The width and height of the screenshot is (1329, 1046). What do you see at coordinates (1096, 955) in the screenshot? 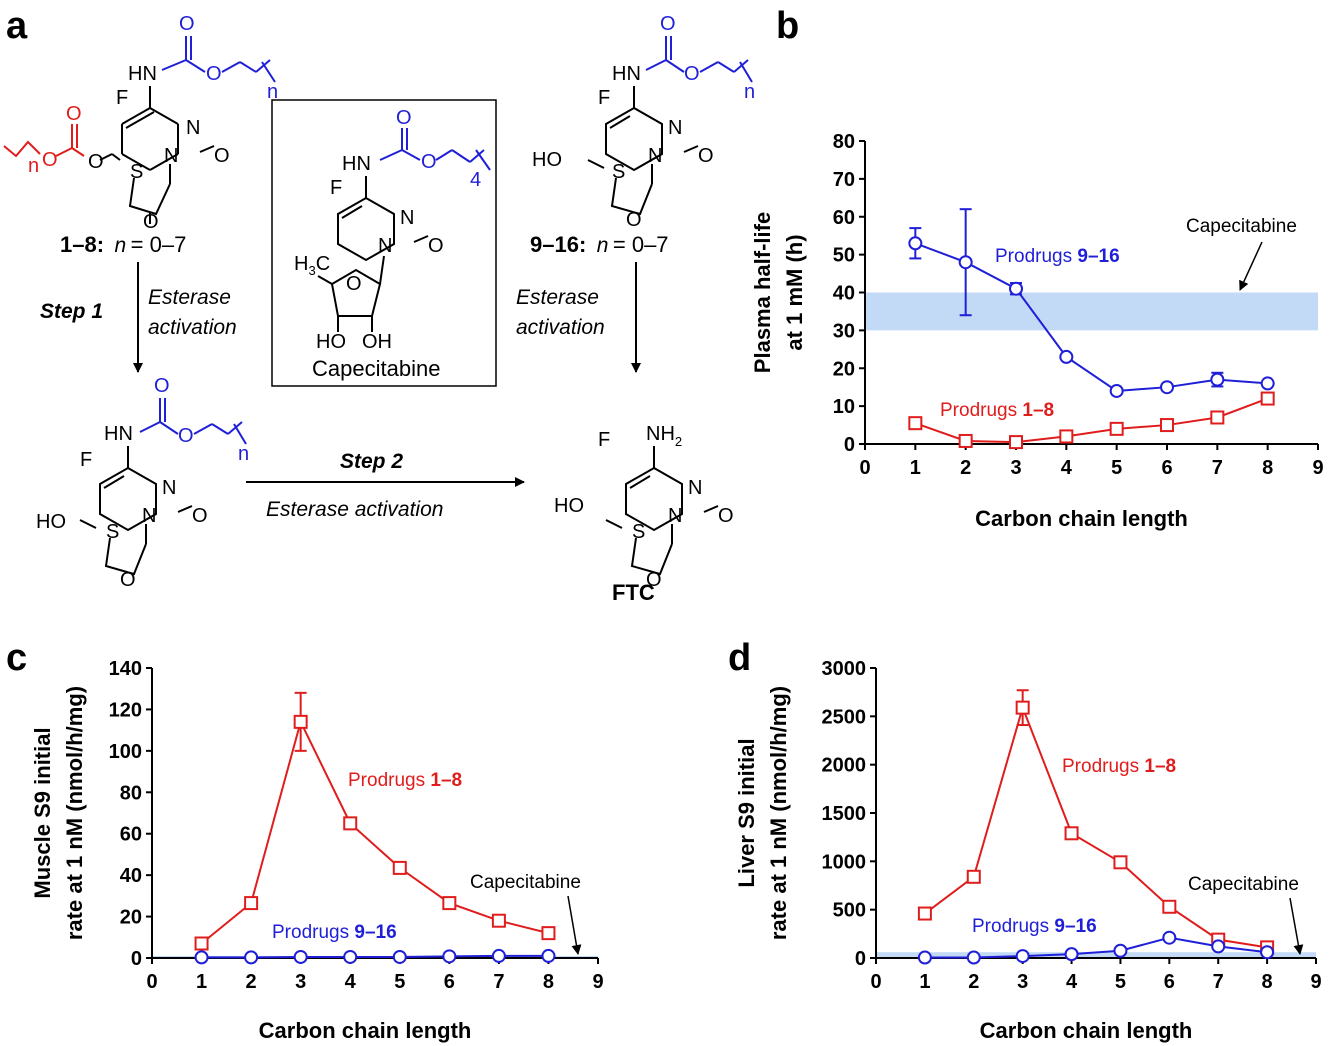
I see `capecitabine-band` at bounding box center [1096, 955].